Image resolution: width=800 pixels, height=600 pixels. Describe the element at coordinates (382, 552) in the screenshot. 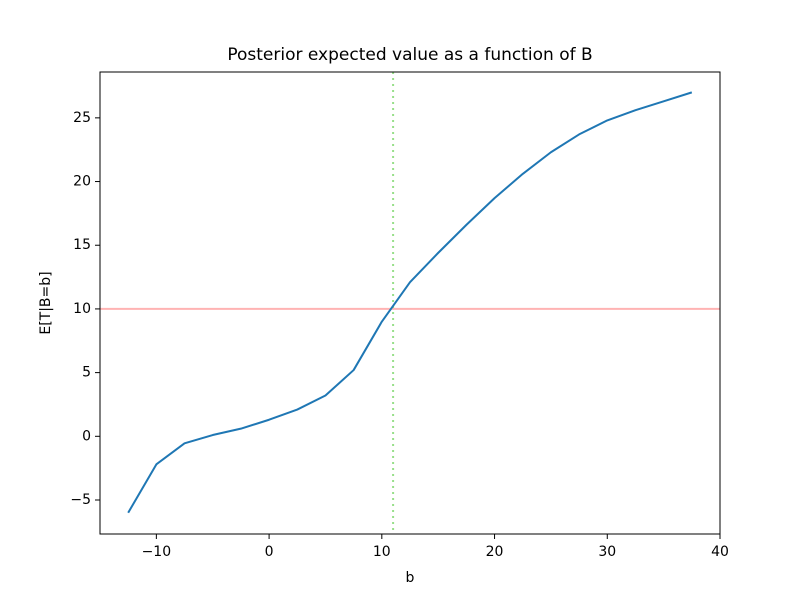

I see `x-tick-label: 10` at that location.